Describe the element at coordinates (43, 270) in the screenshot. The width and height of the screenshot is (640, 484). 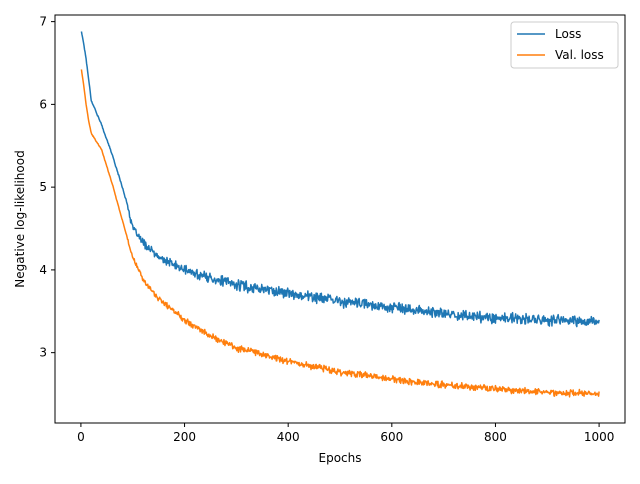
I see `y-tick-label: 4` at that location.